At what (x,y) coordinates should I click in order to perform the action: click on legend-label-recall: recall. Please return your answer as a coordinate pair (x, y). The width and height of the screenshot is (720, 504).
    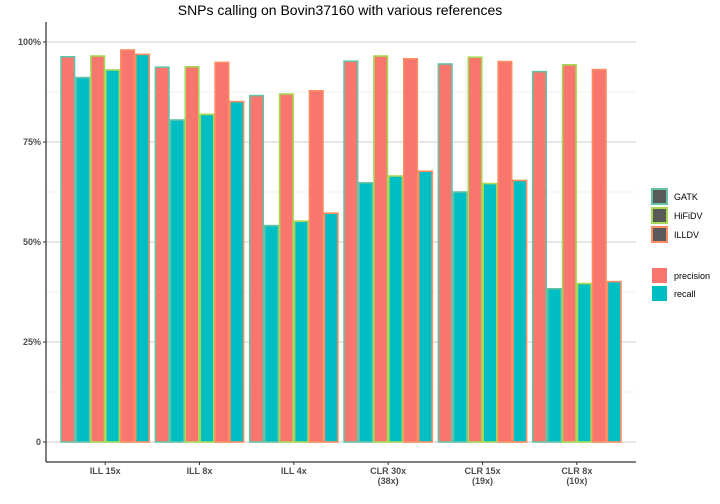
    Looking at the image, I should click on (685, 294).